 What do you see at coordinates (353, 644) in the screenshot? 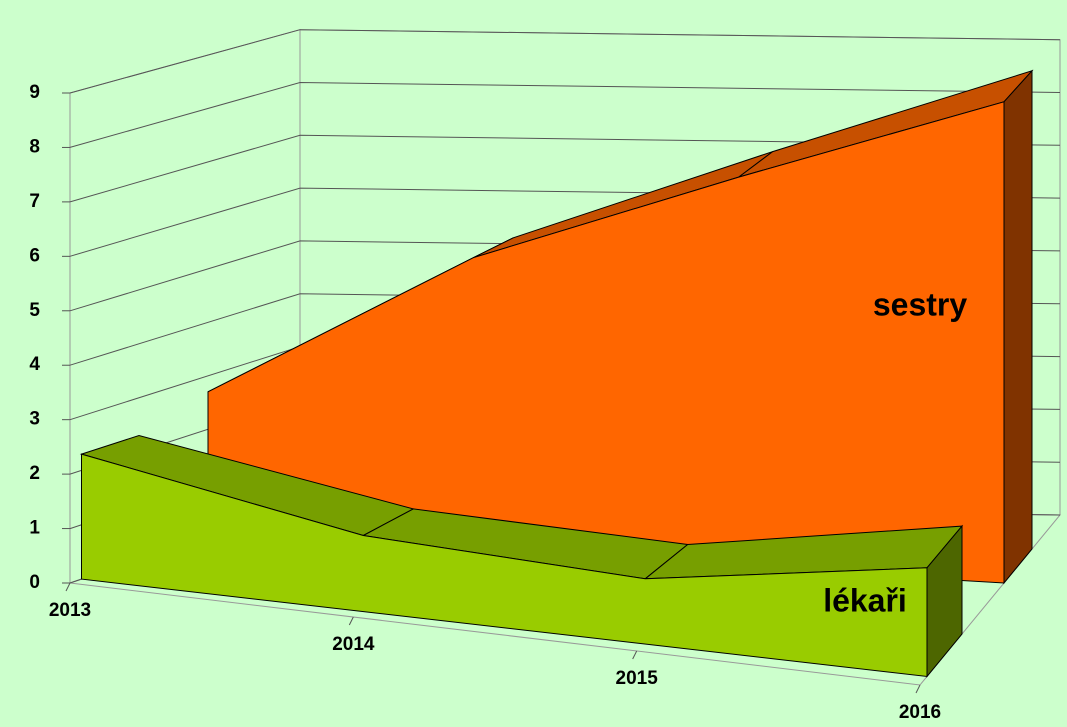
I see `x-tick-label: 2014` at bounding box center [353, 644].